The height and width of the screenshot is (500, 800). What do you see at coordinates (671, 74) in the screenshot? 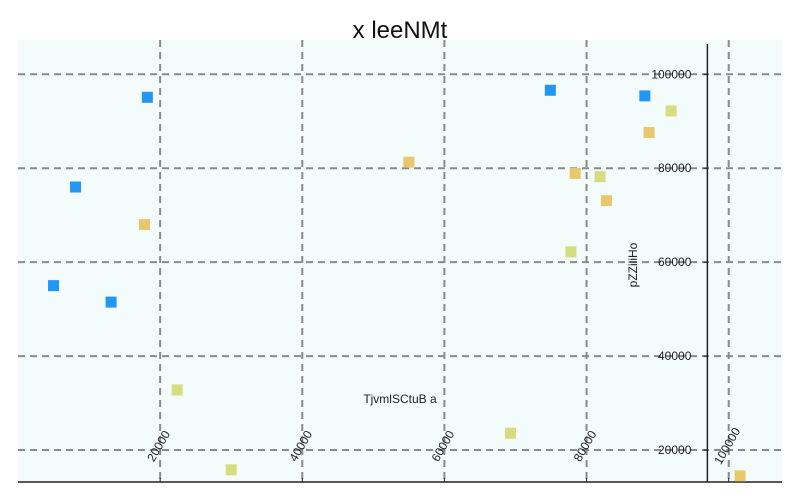
I see `y-tick-label: 100000` at bounding box center [671, 74].